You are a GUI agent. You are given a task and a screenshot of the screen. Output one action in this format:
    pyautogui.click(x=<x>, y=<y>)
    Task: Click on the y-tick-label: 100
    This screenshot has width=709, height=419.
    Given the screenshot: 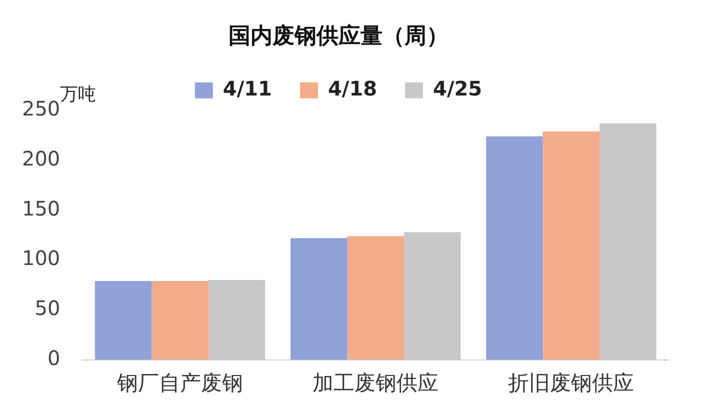 What is the action you would take?
    pyautogui.click(x=41, y=258)
    